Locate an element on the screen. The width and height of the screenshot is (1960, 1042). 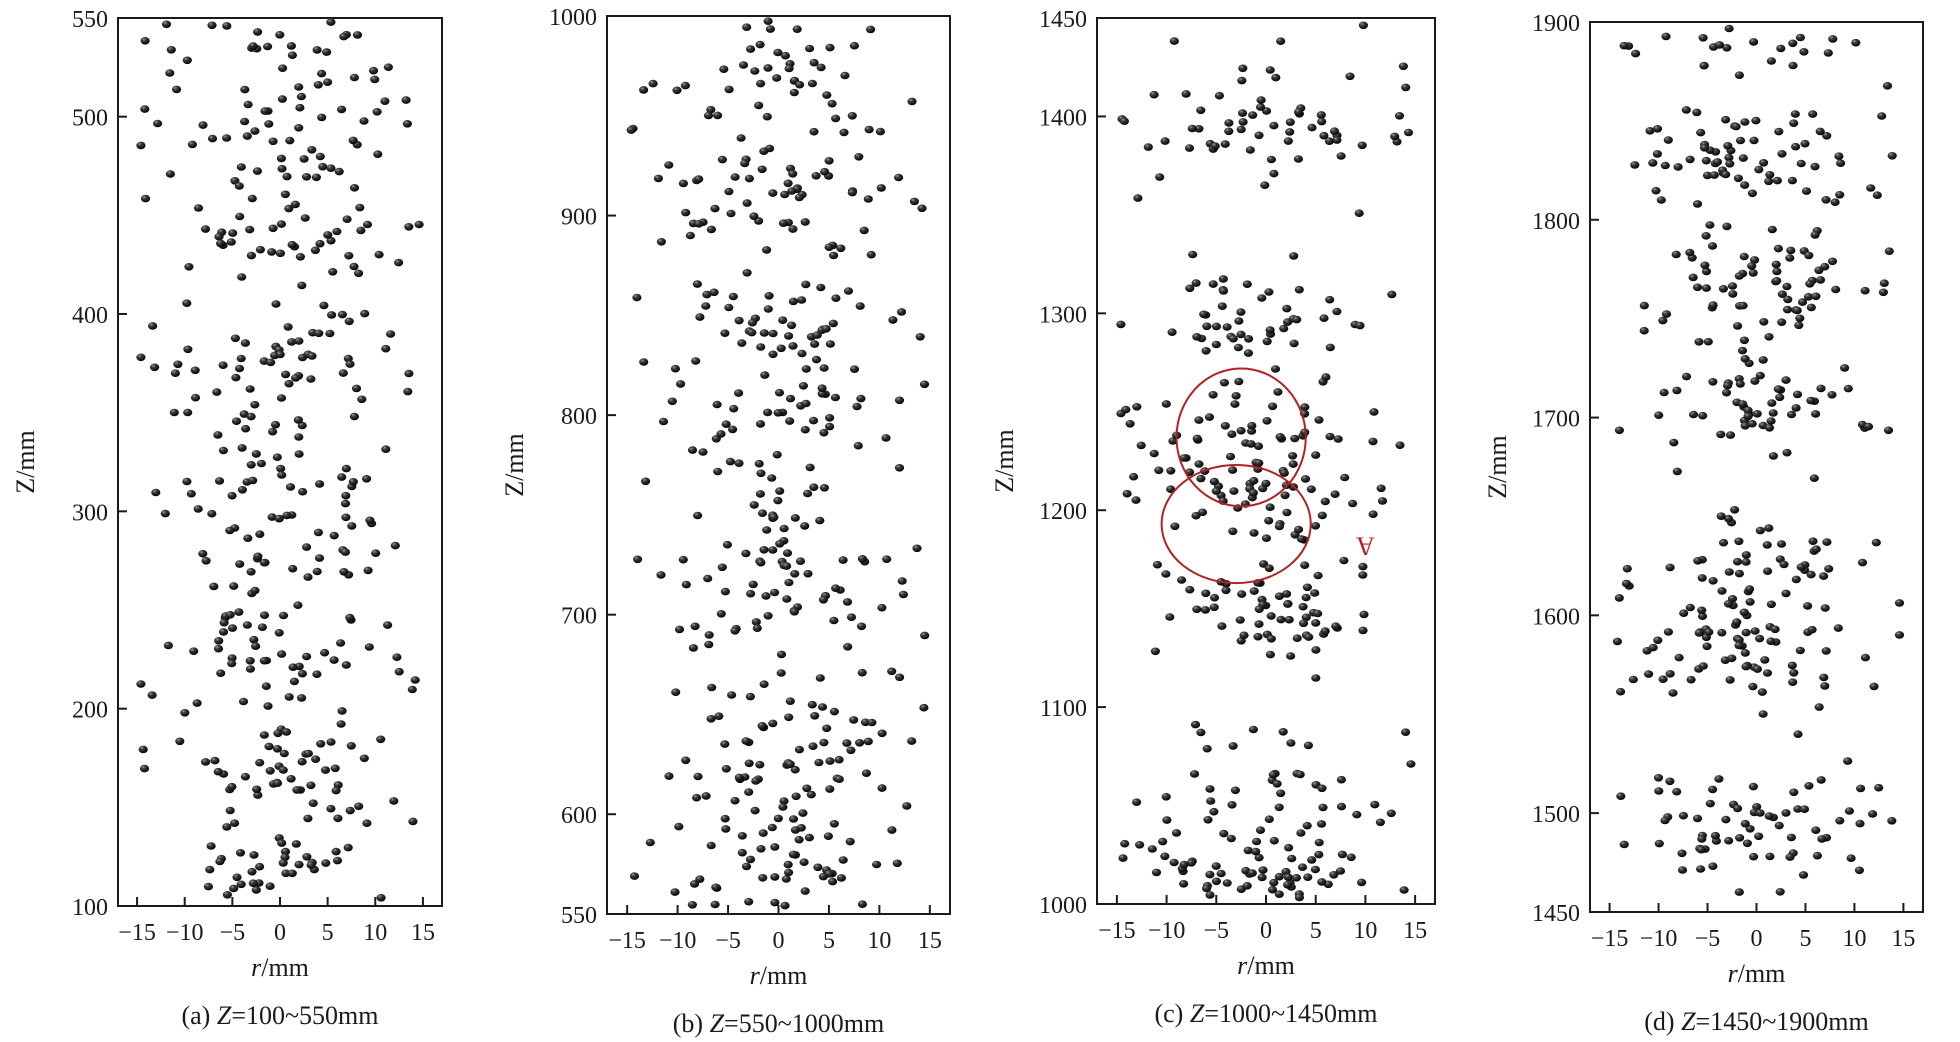
y-tick-label: 1450 is located at coordinates (1556, 914).